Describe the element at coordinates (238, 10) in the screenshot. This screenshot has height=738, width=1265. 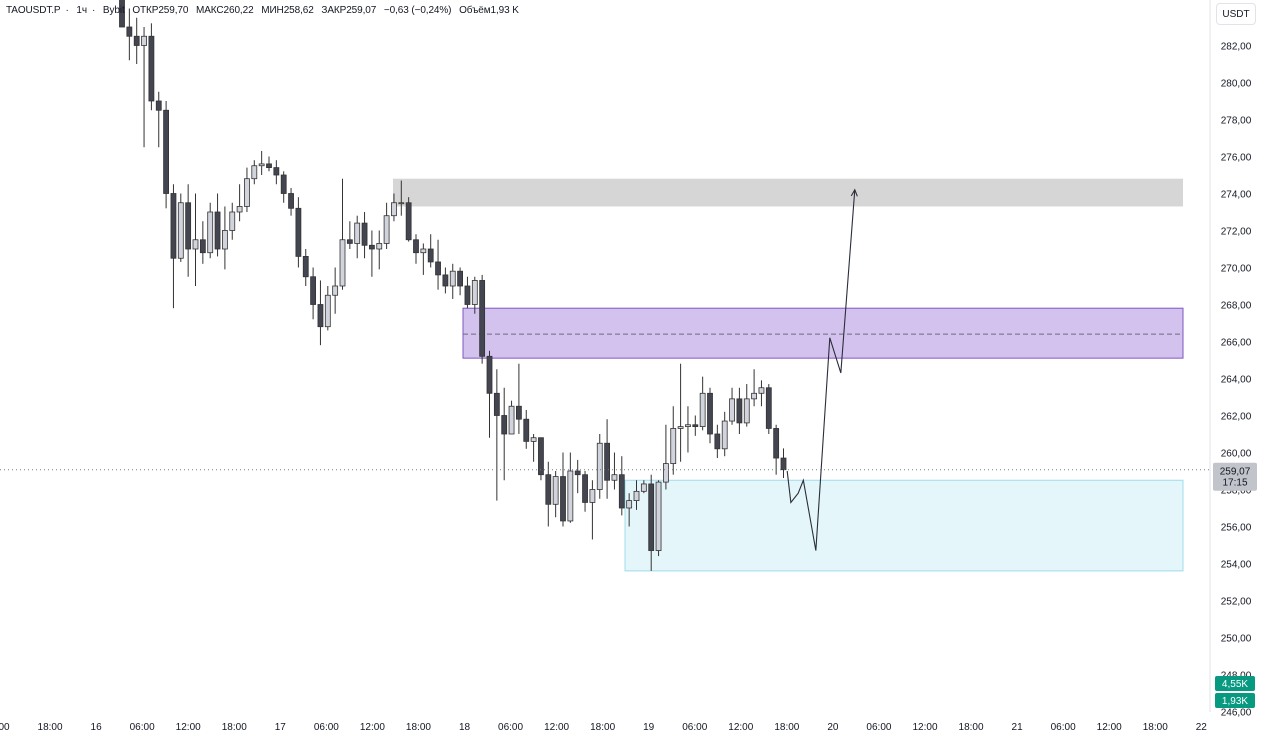
I see `high-value: 260,22` at that location.